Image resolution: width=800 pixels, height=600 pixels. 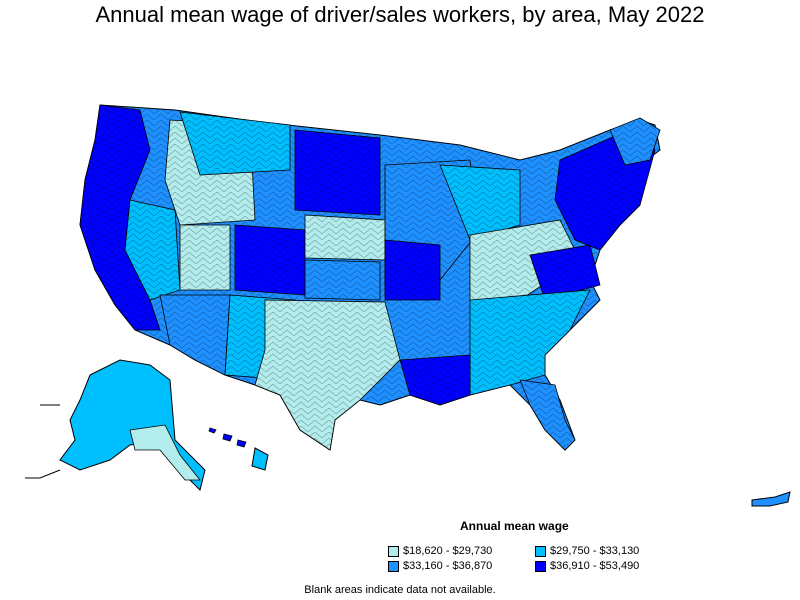 What do you see at coordinates (448, 566) in the screenshot?
I see `legend-label: $33,160 - $36,870` at bounding box center [448, 566].